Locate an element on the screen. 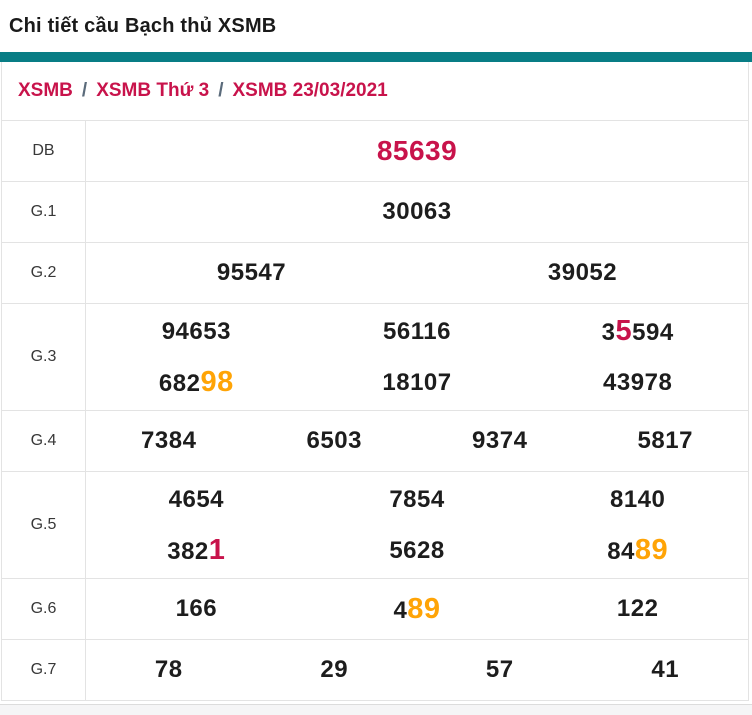 This screenshot has height=715, width=752. prize-line: 85639 is located at coordinates (417, 151).